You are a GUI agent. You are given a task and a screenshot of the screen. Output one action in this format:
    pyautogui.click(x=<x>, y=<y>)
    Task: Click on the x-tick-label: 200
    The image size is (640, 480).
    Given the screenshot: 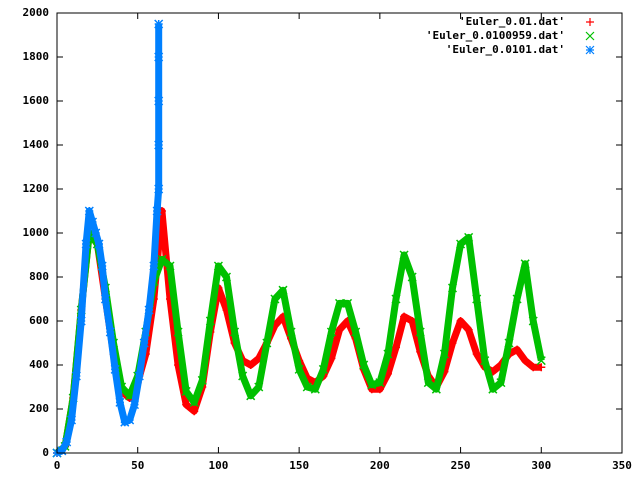 What is the action you would take?
    pyautogui.click(x=380, y=465)
    